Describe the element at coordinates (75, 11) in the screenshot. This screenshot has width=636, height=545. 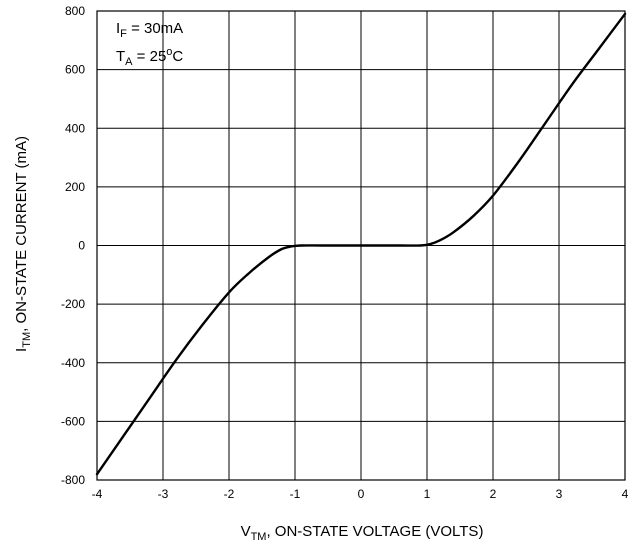
I see `y-tick-label: 800` at that location.